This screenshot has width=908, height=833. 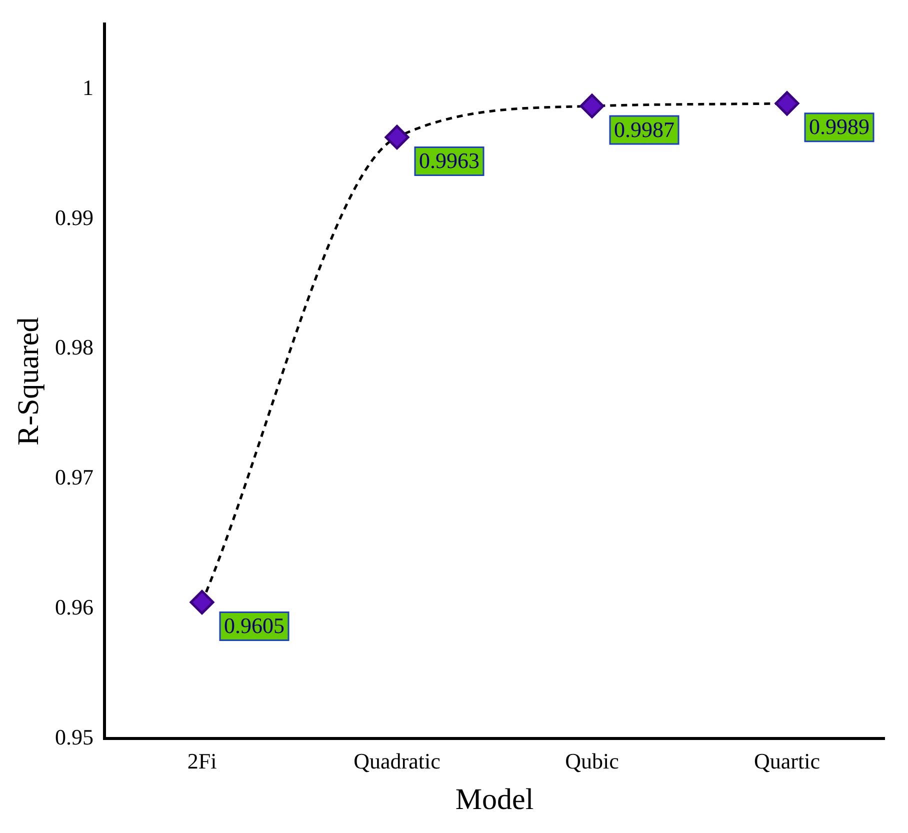 What do you see at coordinates (397, 761) in the screenshot?
I see `x-tick-label: Quadratic` at bounding box center [397, 761].